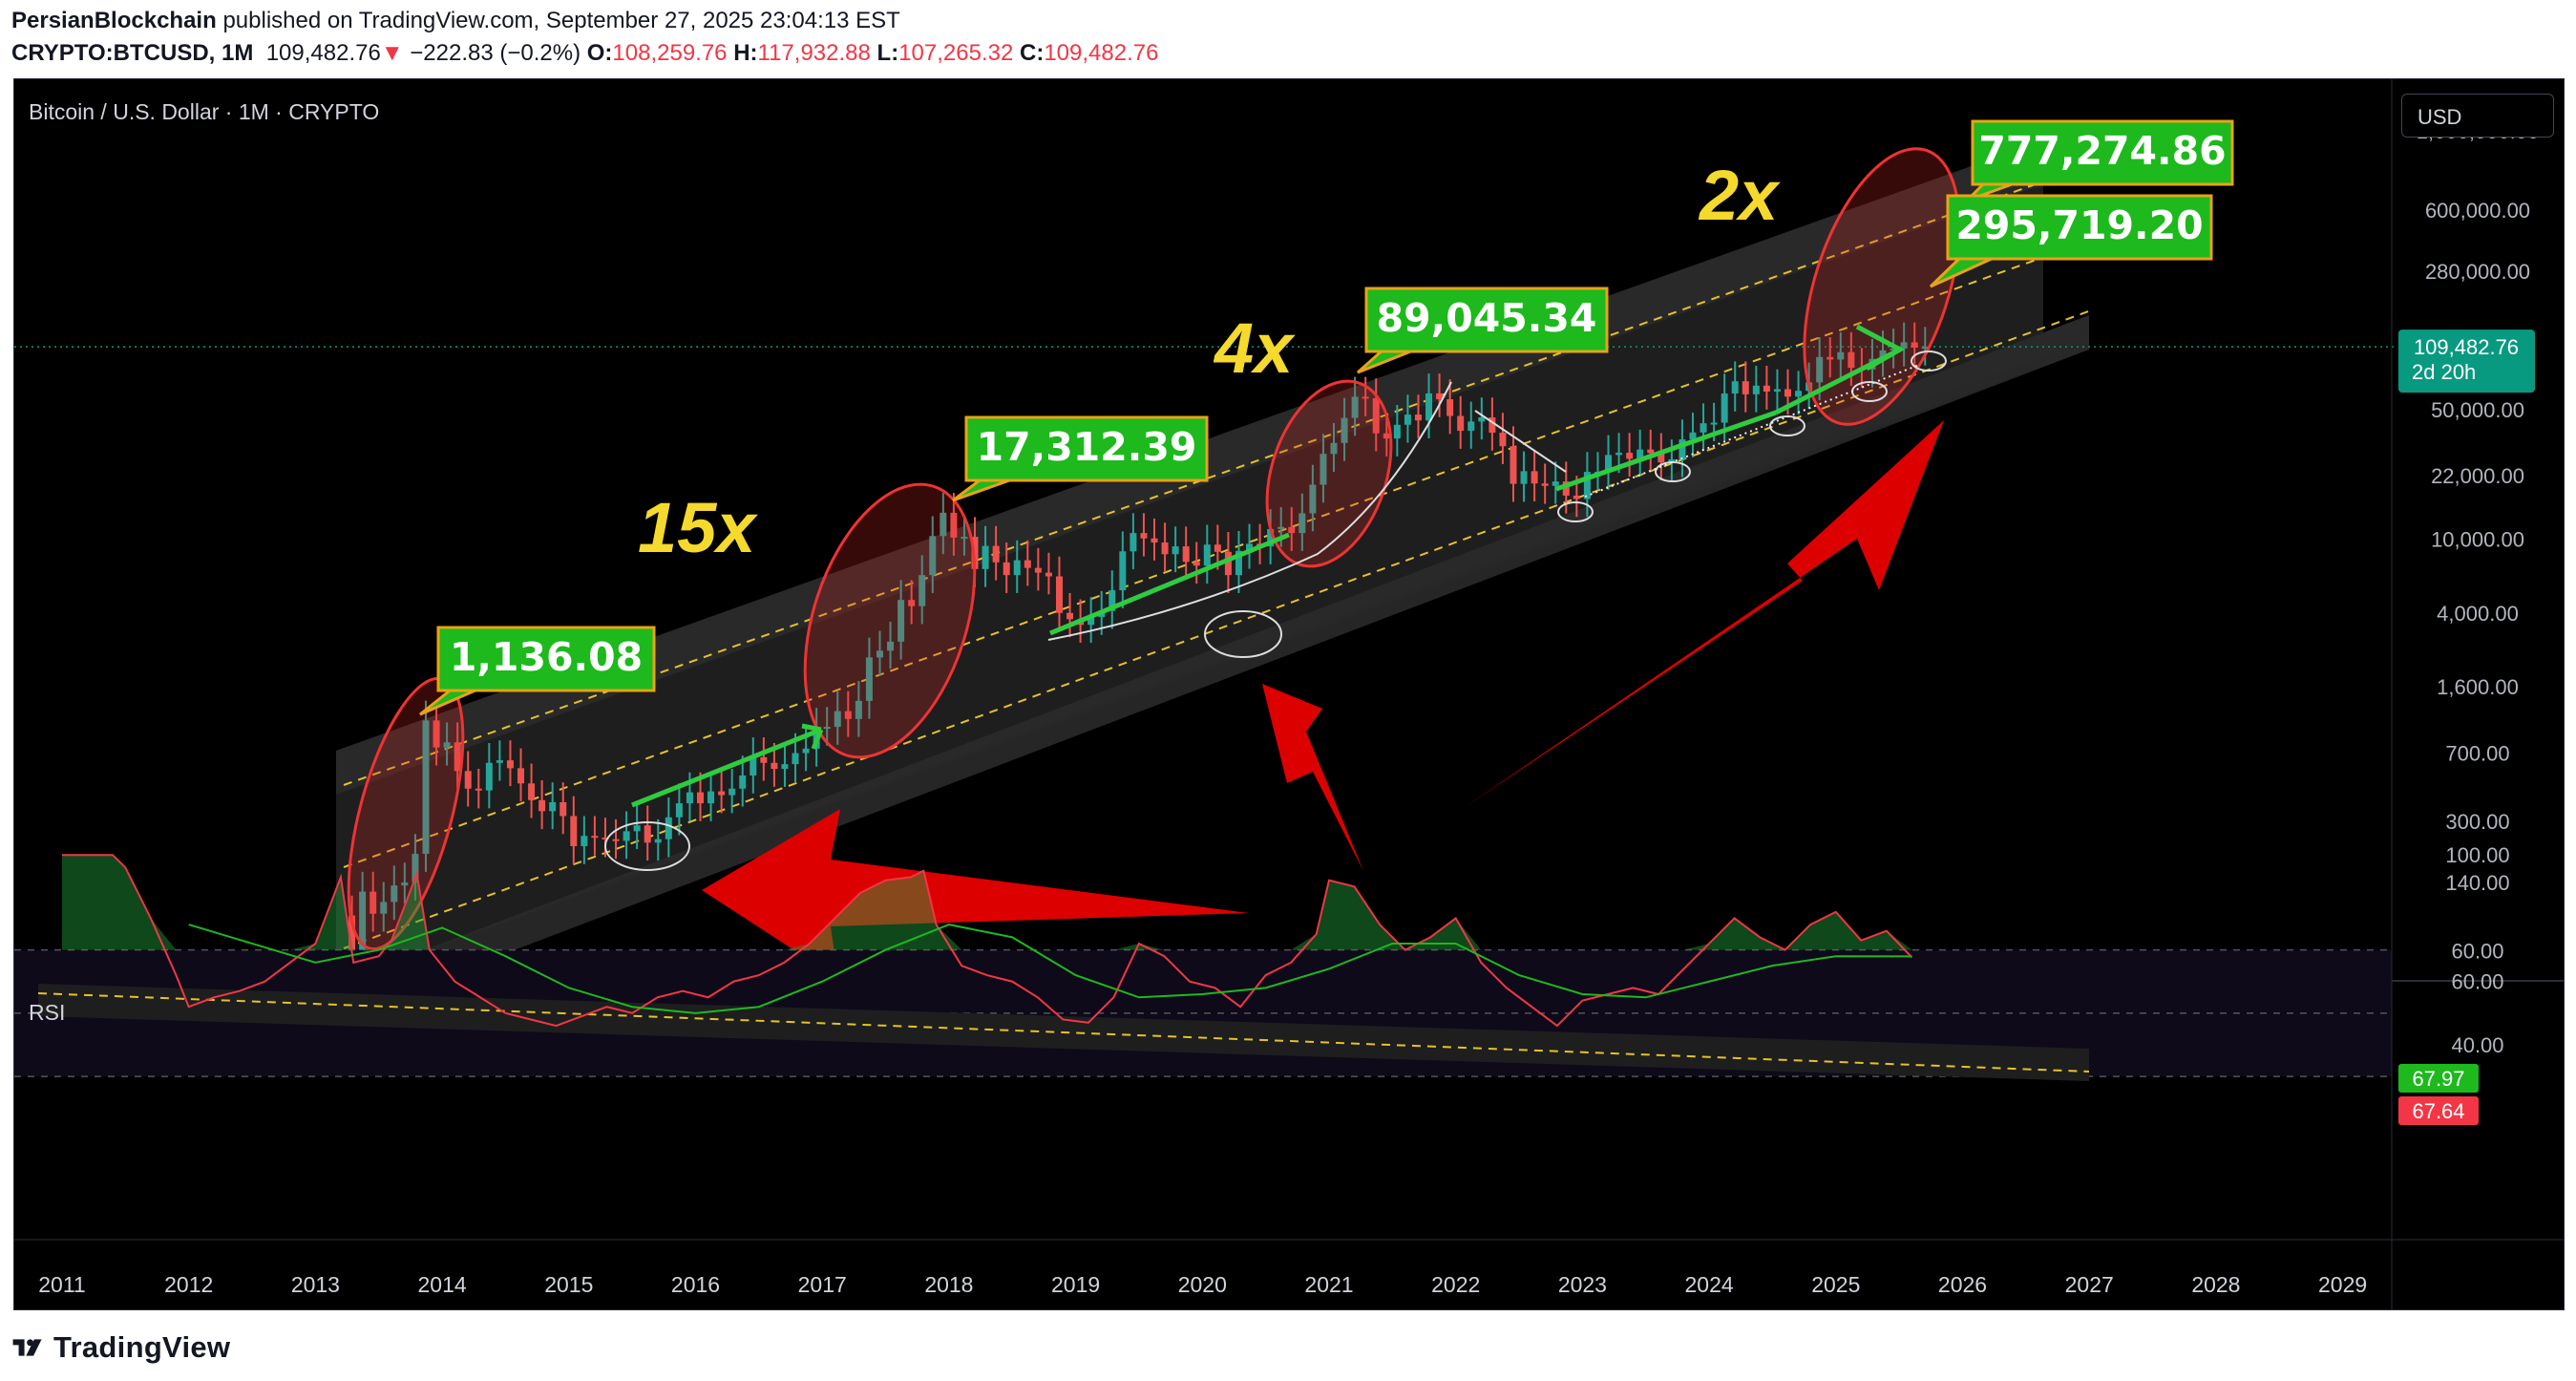 Image resolution: width=2576 pixels, height=1381 pixels. Describe the element at coordinates (2477, 410) in the screenshot. I see `price-tick-label: 50,000.00` at that location.